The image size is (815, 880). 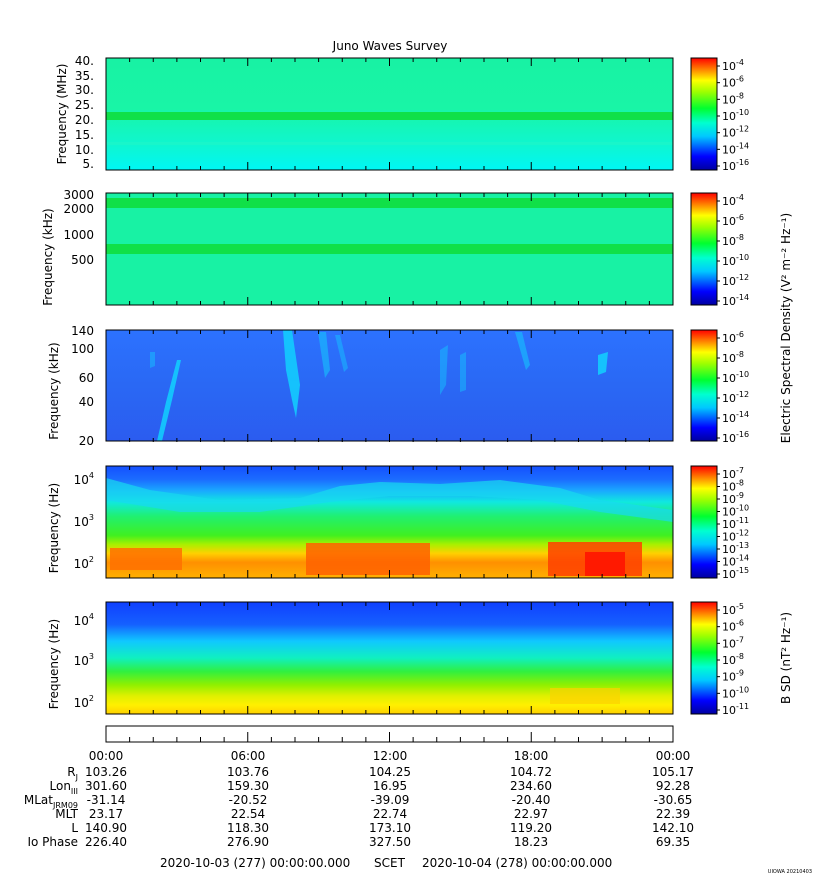 I want to click on colorbar-label-electric: Electric Spectral Density (V² m⁻² Hz⁻¹), so click(x=786, y=328).